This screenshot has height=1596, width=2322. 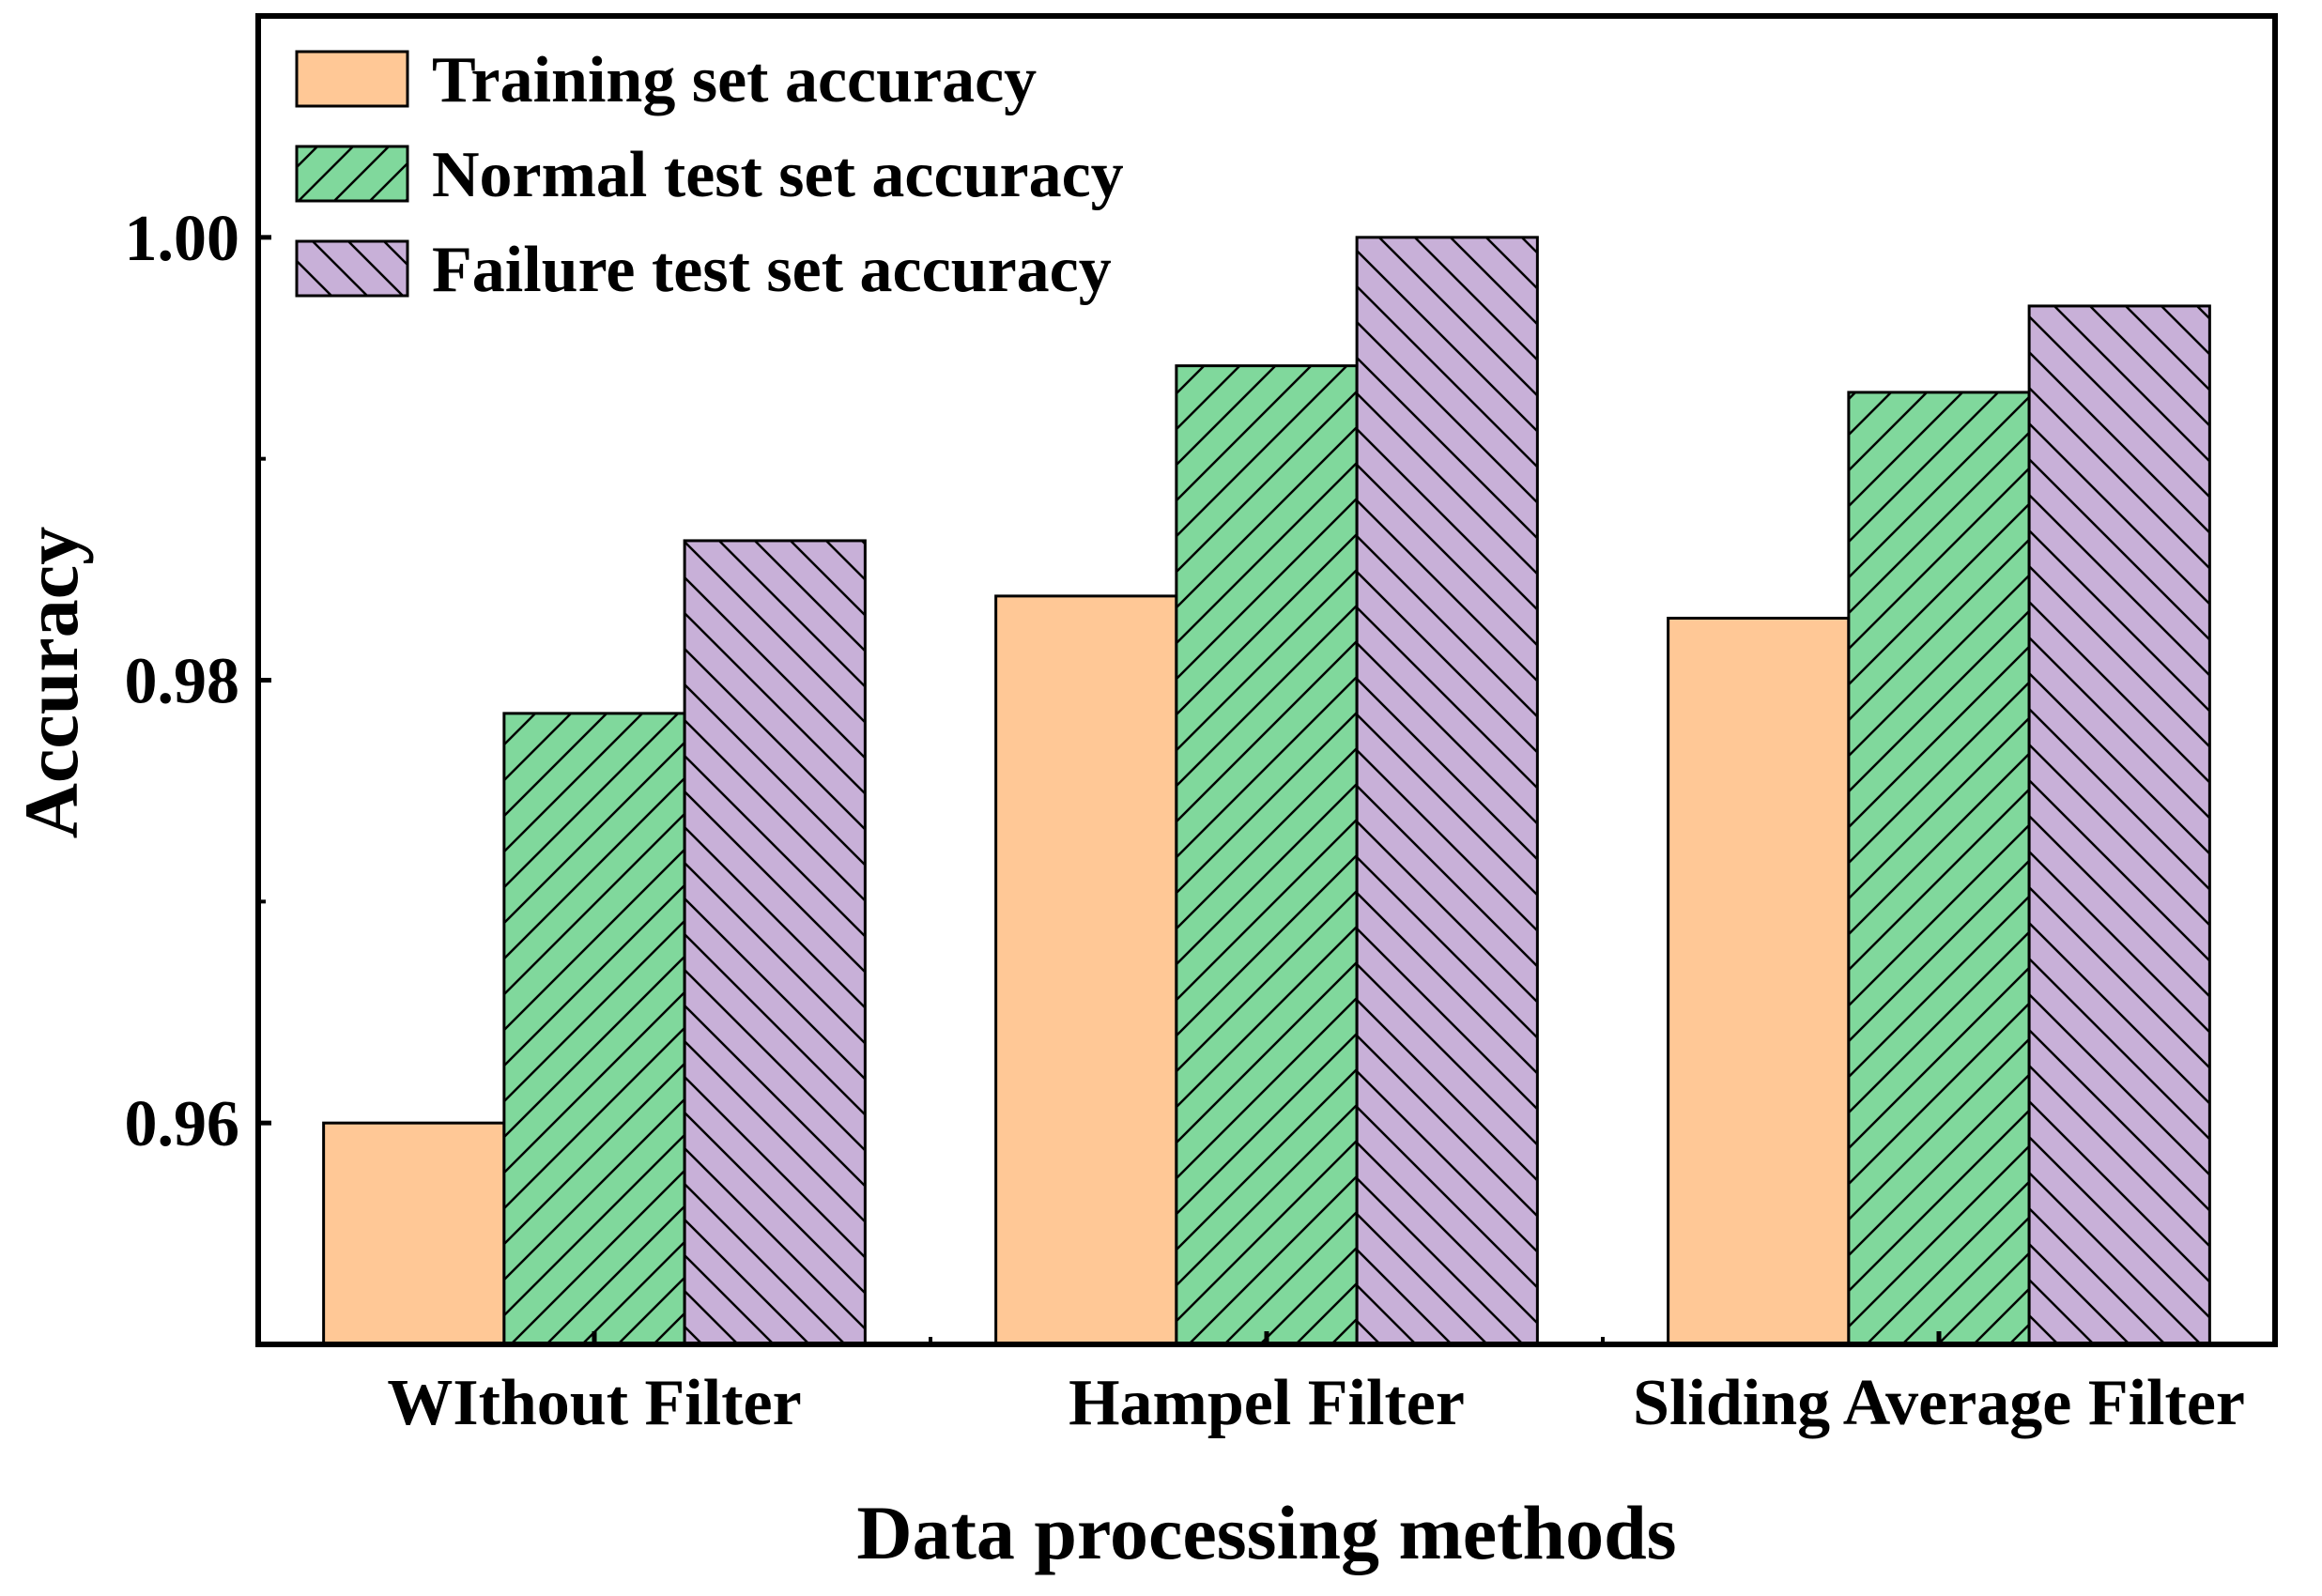 I want to click on bar-hampel-filter-training-set-accuracy, so click(x=1086, y=970).